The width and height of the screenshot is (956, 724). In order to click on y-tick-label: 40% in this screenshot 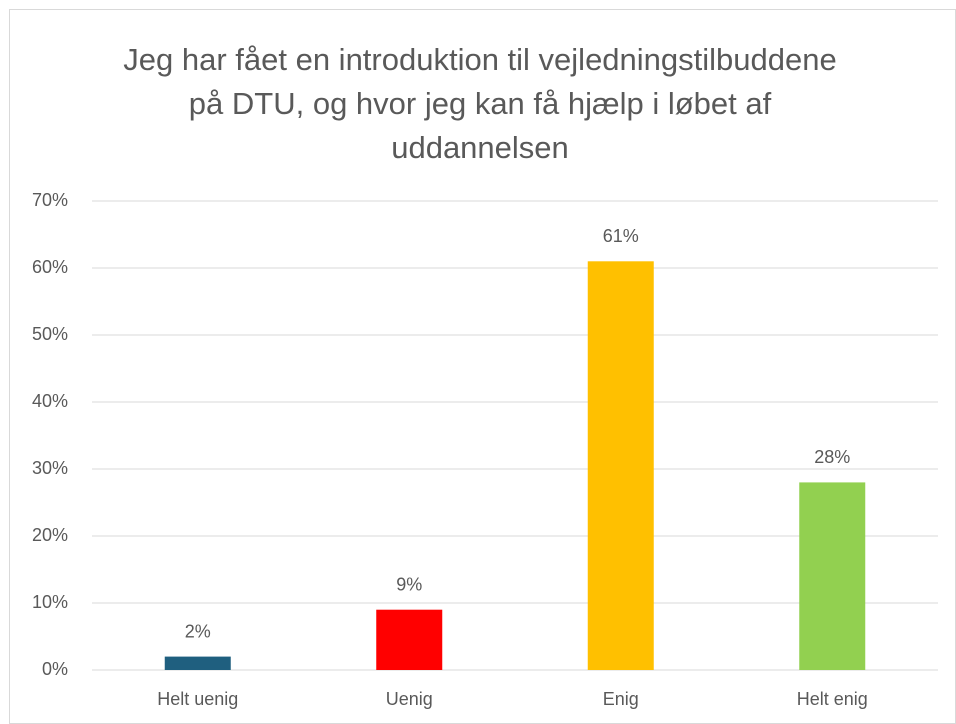, I will do `click(50, 401)`.